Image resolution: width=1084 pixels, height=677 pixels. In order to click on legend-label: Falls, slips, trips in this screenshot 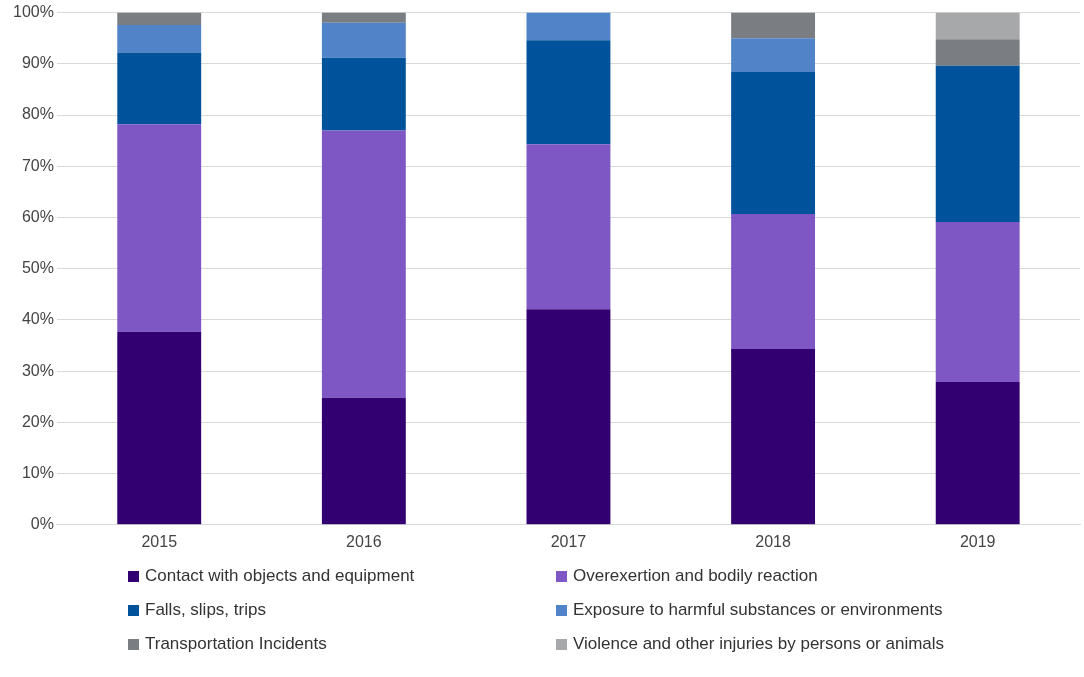, I will do `click(205, 610)`.